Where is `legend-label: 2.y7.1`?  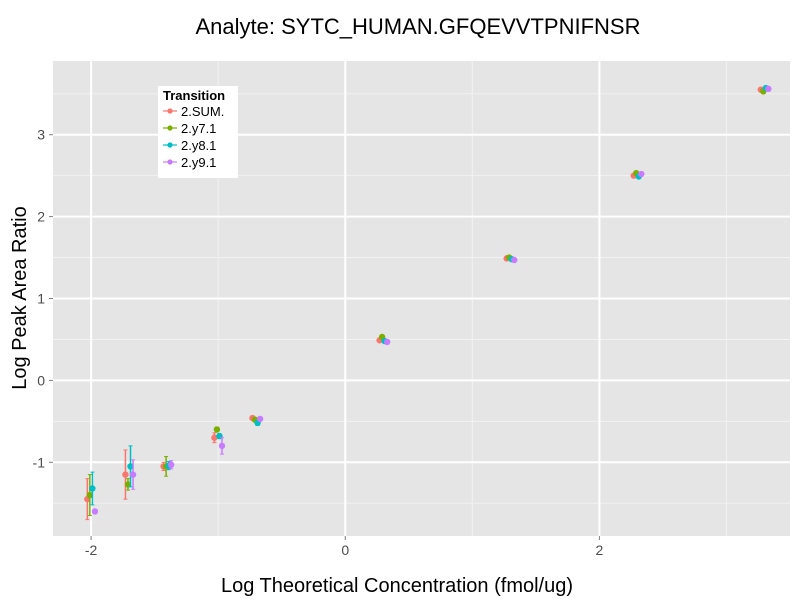 legend-label: 2.y7.1 is located at coordinates (198, 128).